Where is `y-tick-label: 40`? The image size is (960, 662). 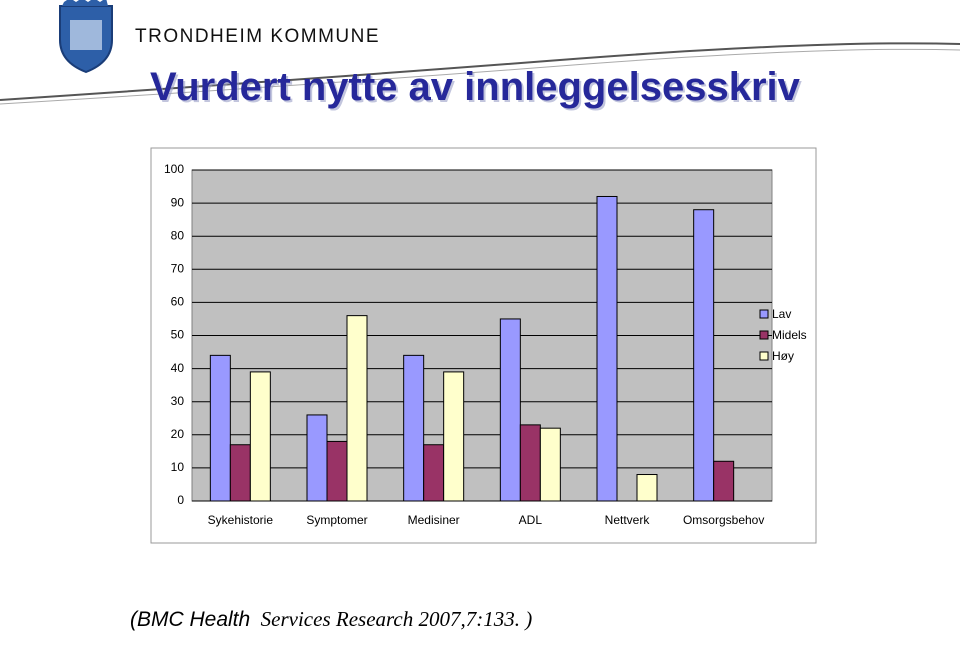
y-tick-label: 40 is located at coordinates (178, 368).